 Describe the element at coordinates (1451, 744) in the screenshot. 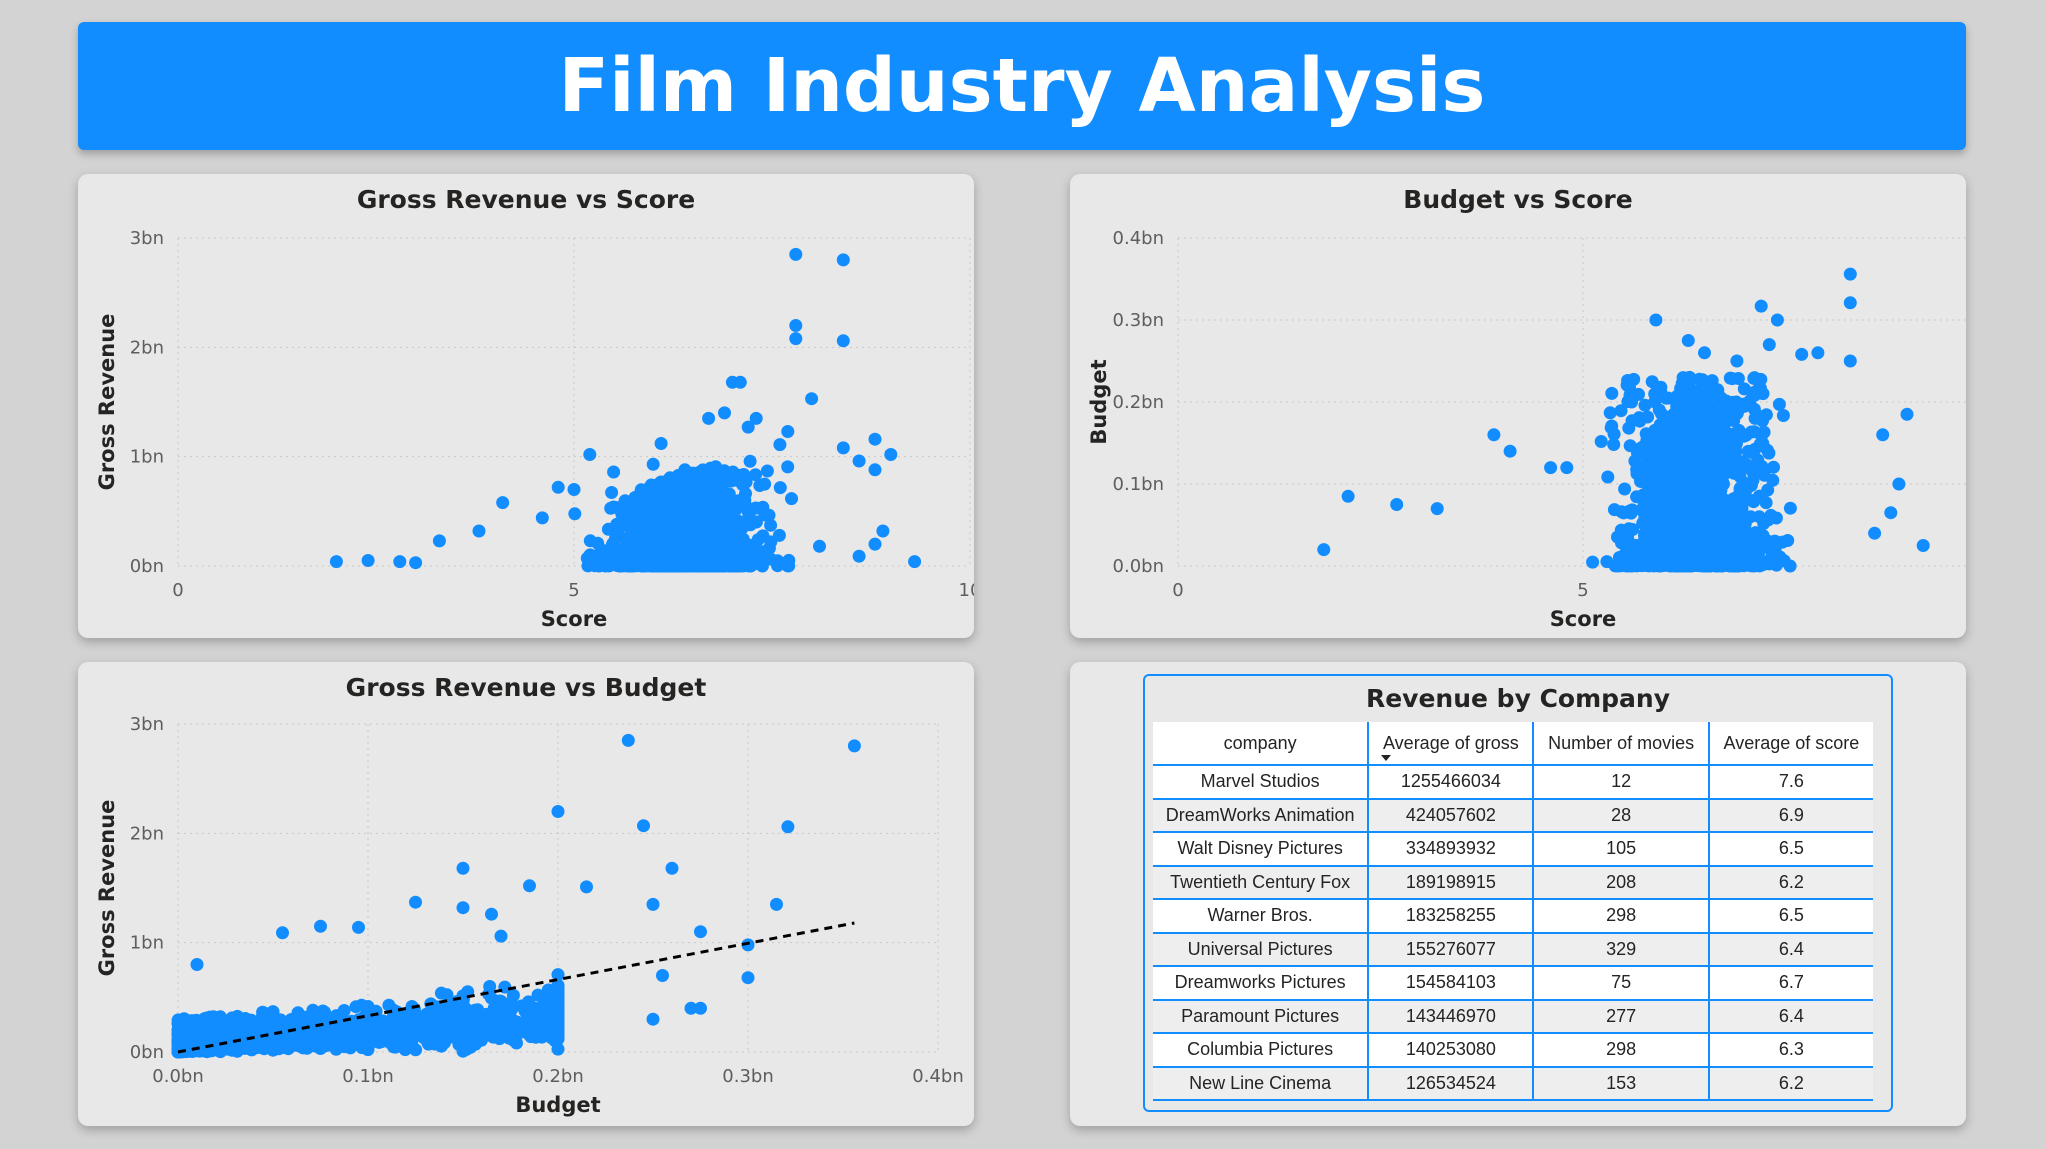

I see `column-header-average-gross: Average of gross` at that location.